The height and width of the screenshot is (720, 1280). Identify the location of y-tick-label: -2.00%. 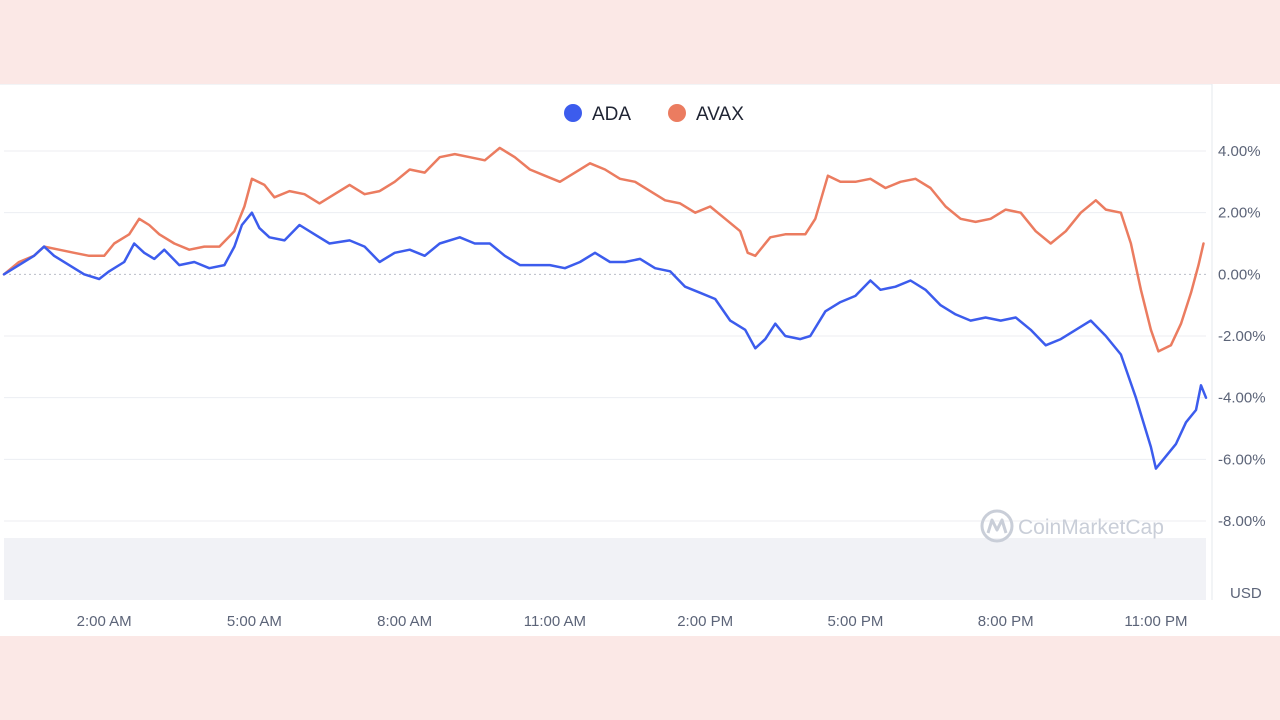
(1242, 336).